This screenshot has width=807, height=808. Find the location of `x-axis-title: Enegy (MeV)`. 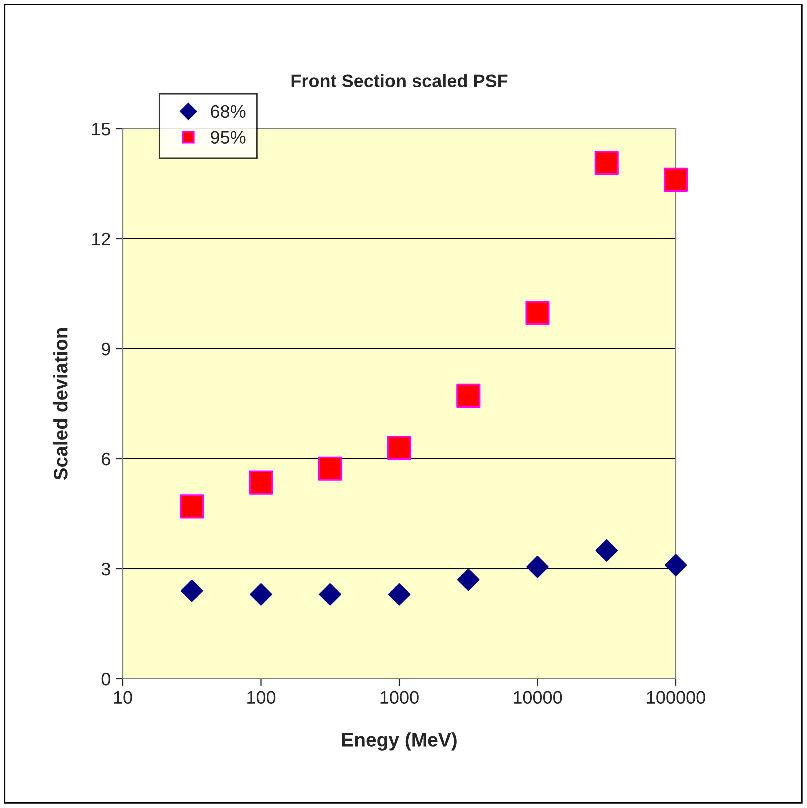

x-axis-title: Enegy (MeV) is located at coordinates (399, 741).